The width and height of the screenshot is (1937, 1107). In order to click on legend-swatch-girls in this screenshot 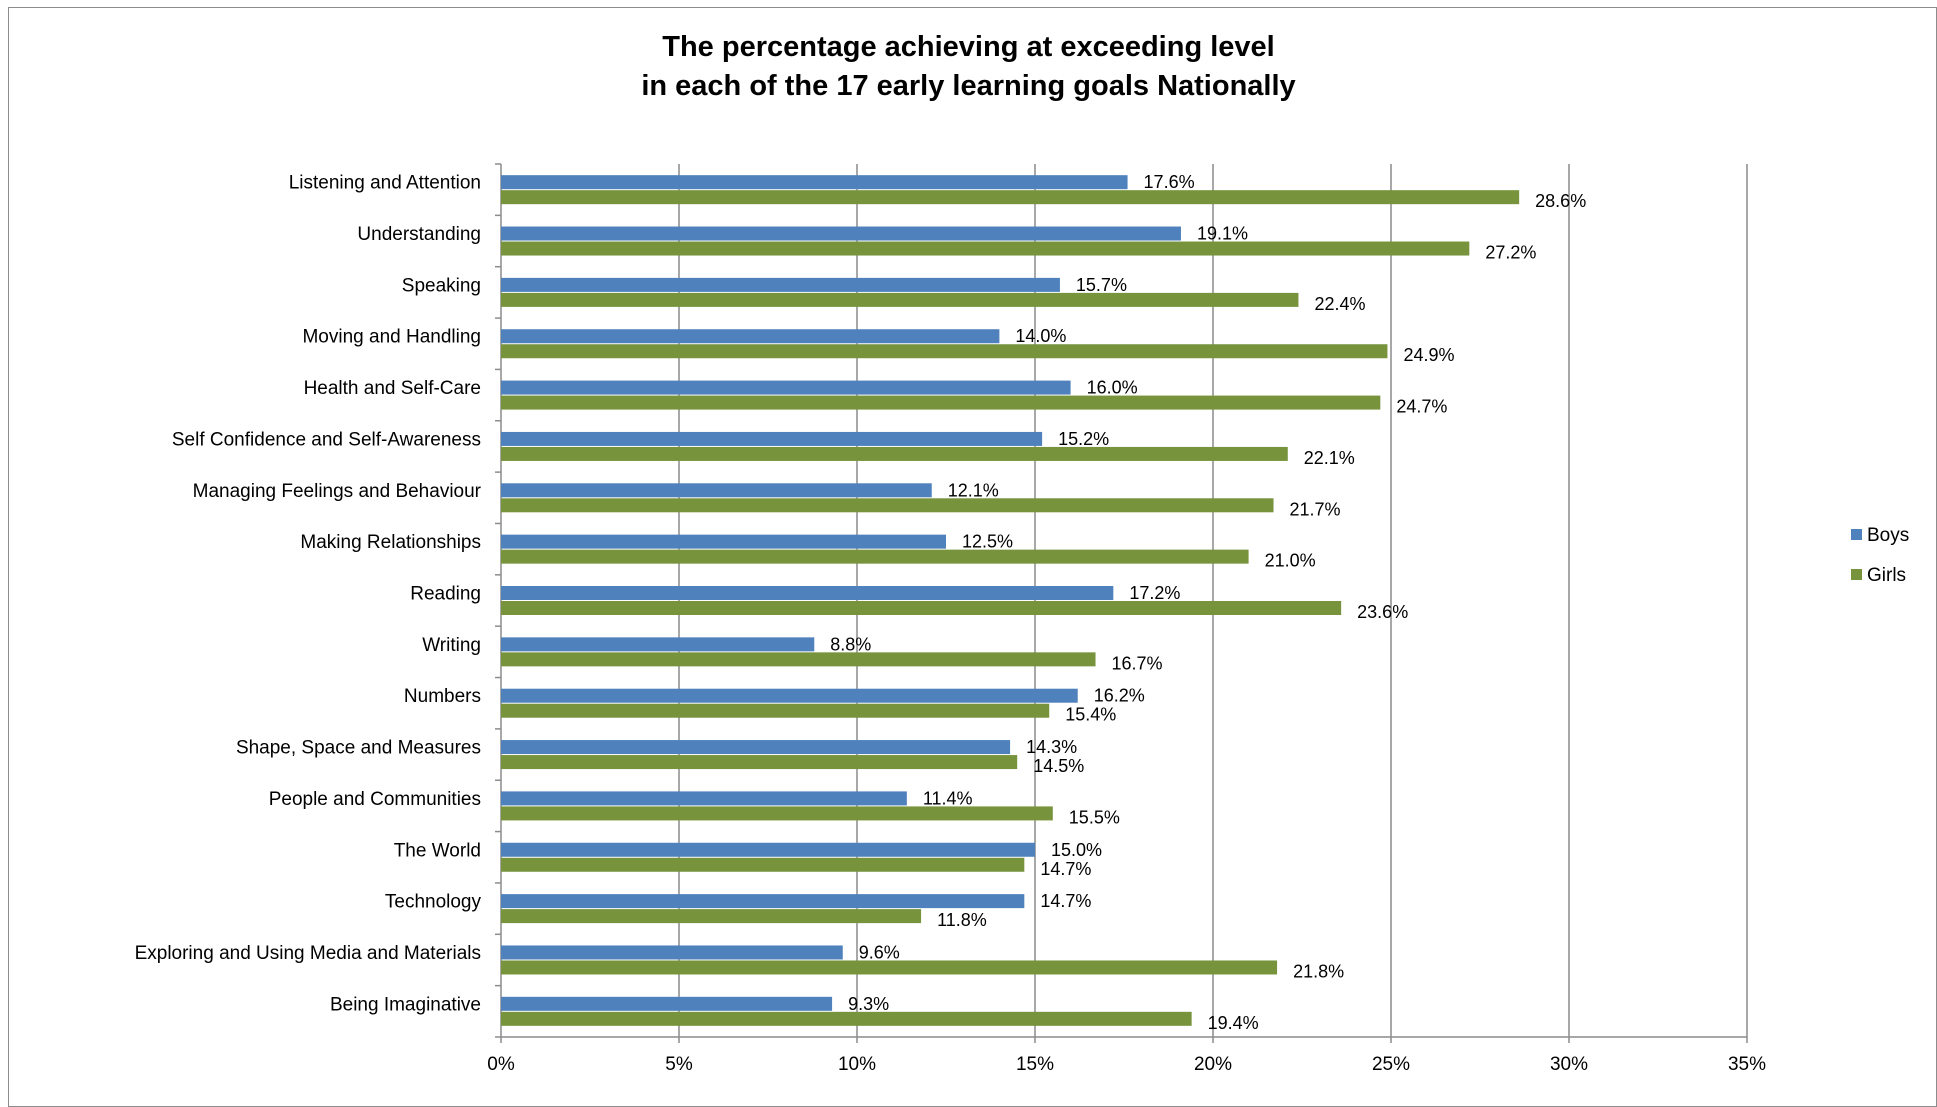, I will do `click(1856, 574)`.